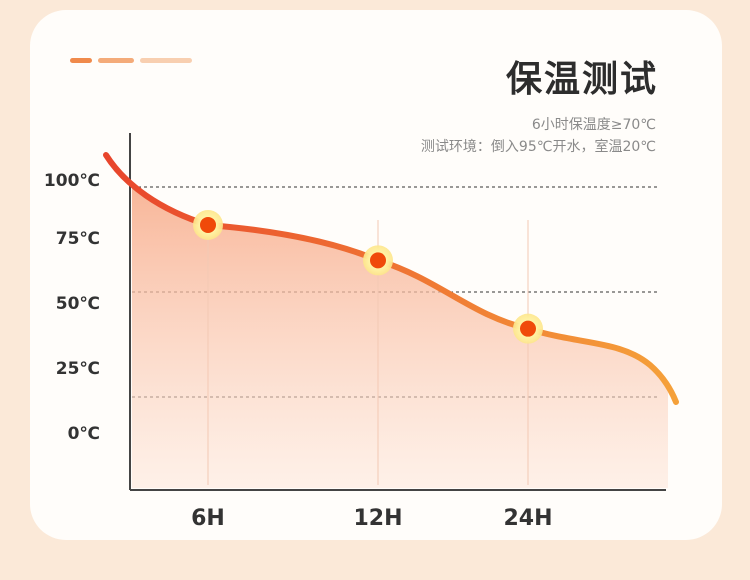 The height and width of the screenshot is (580, 750). Describe the element at coordinates (78, 369) in the screenshot. I see `y-tick-label: 25℃` at that location.